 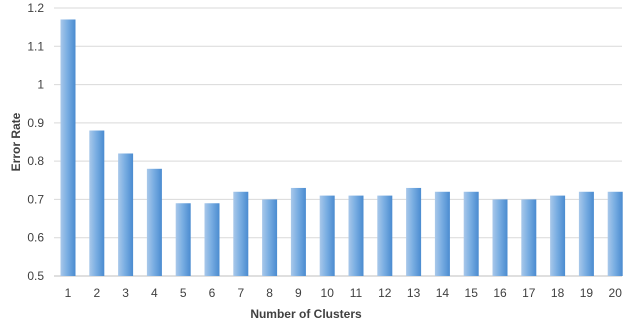 I want to click on x-tick-label: 13, so click(x=414, y=293).